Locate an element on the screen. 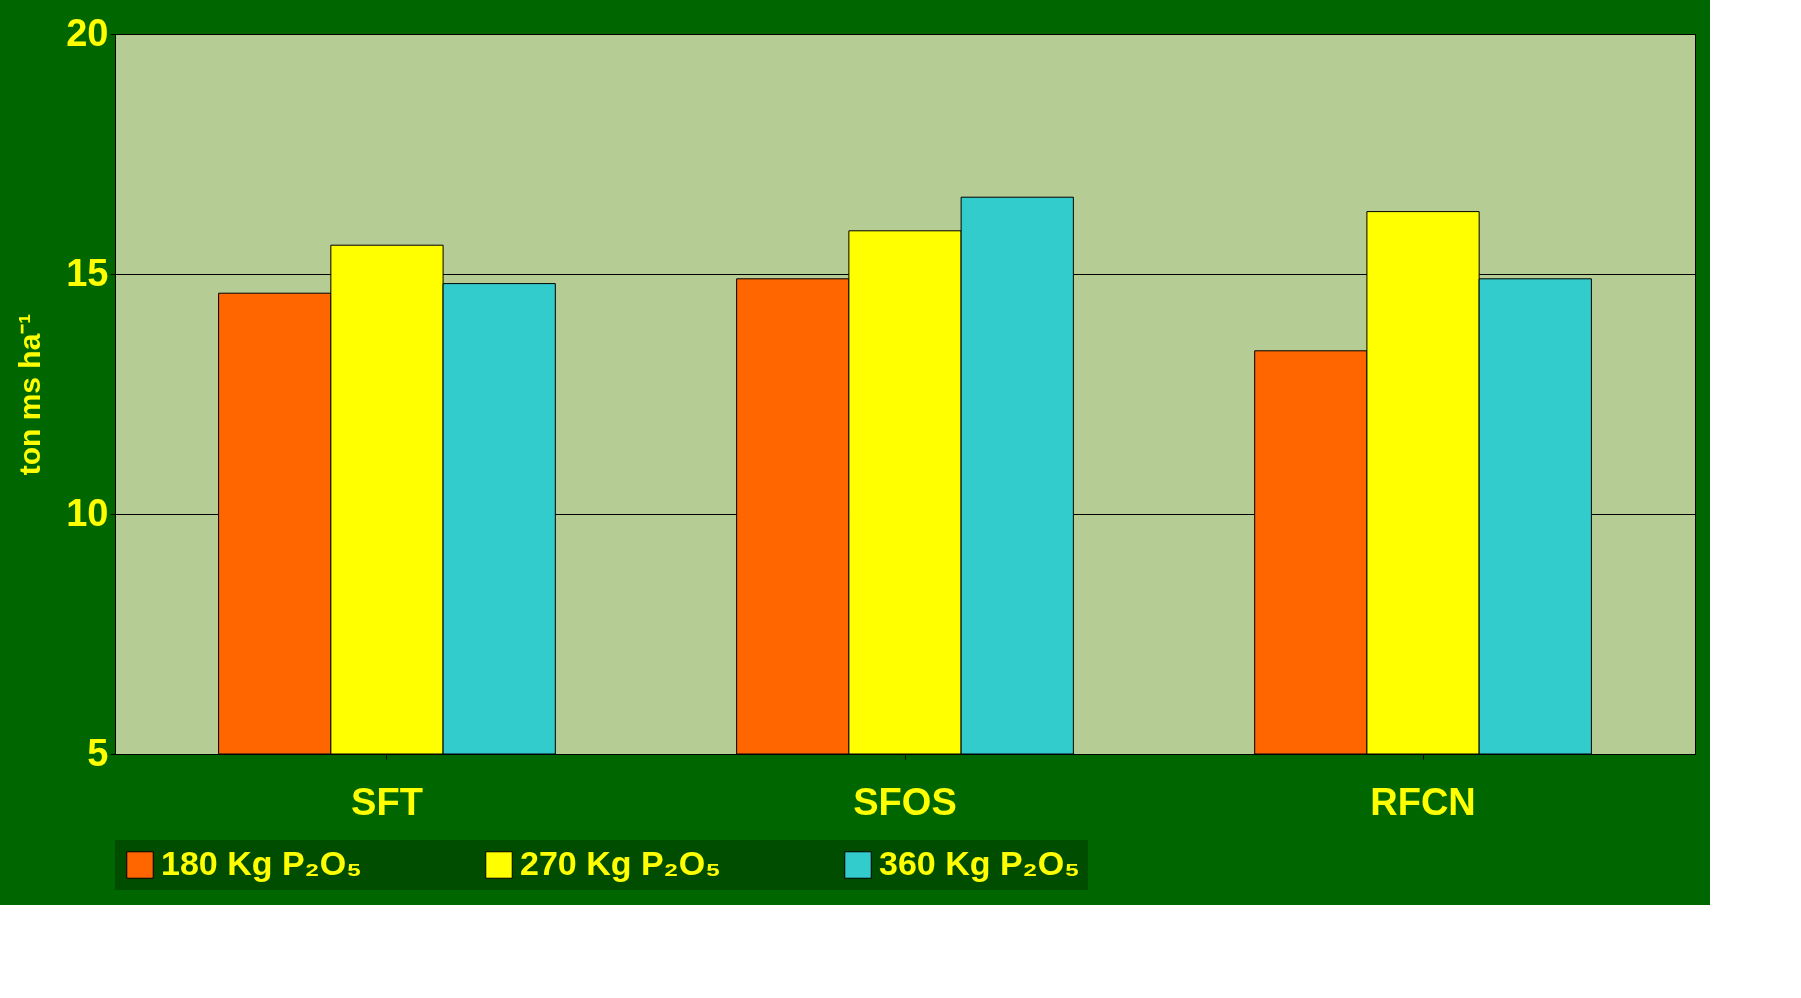 The image size is (1801, 998). y-axis-title: ton ms ha⁻¹ is located at coordinates (30, 394).